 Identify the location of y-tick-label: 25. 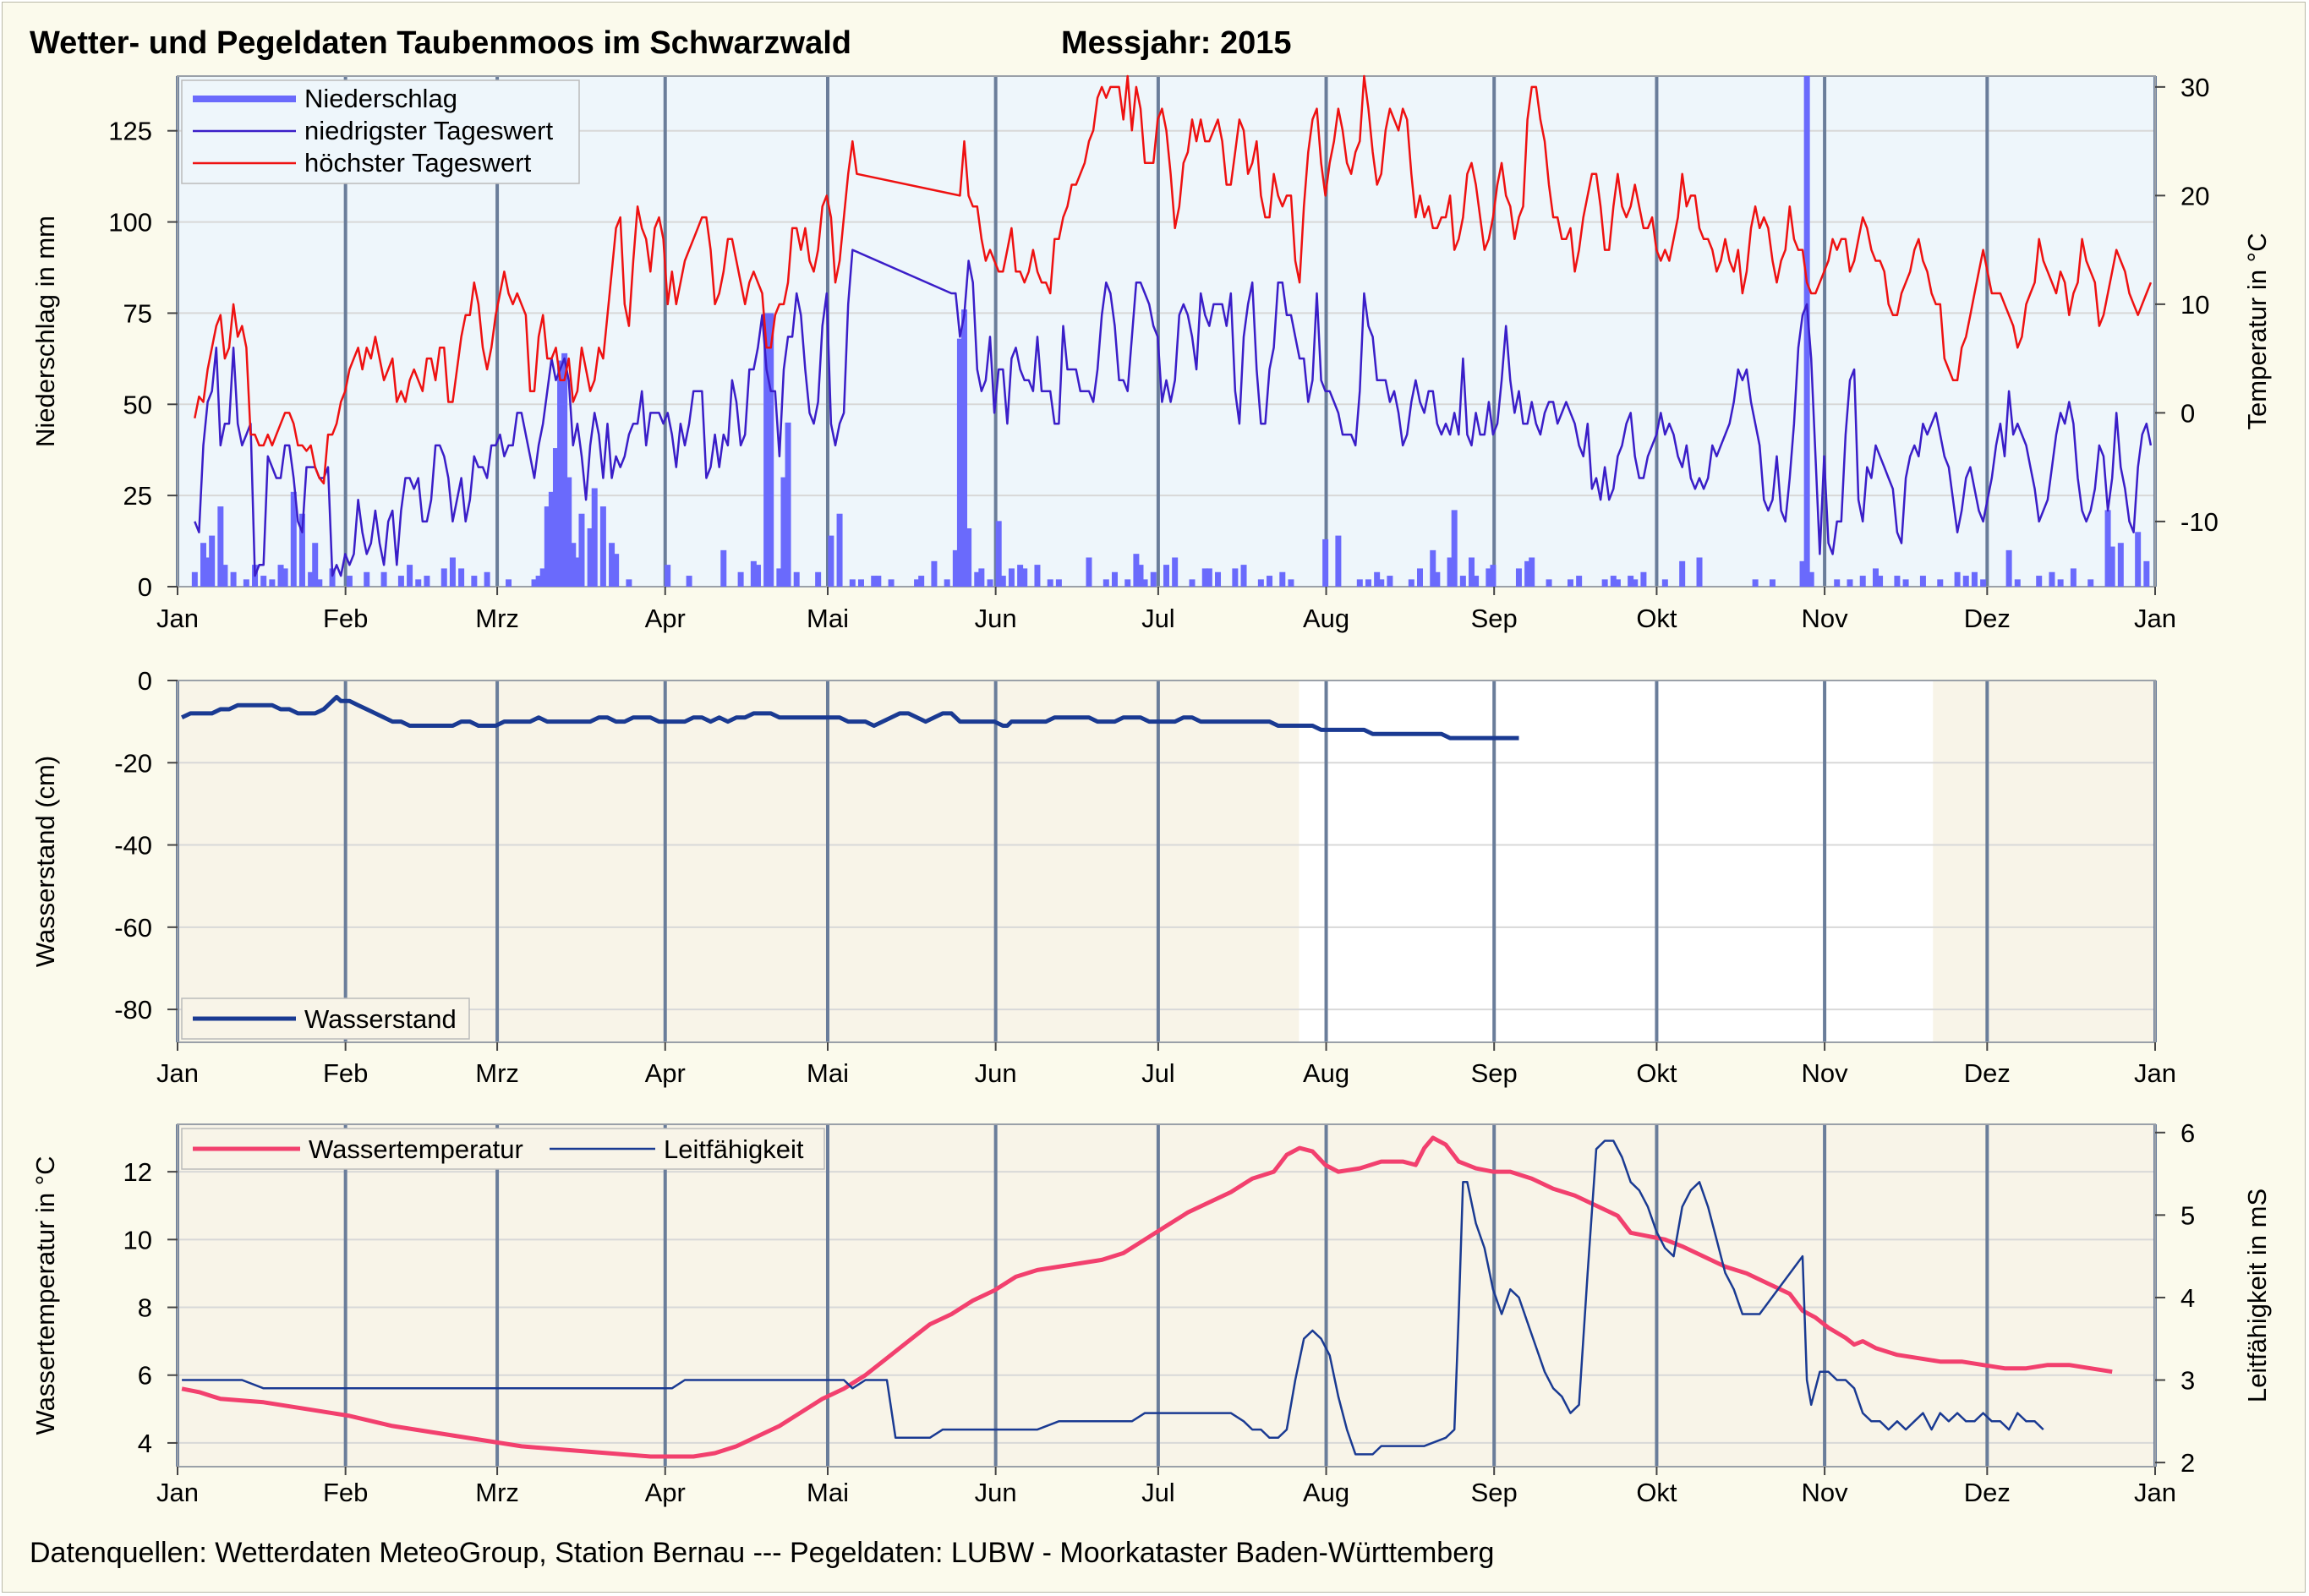
(137, 496).